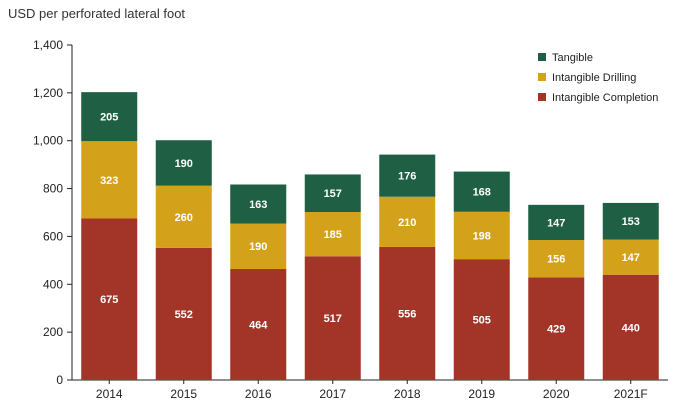 Image resolution: width=674 pixels, height=409 pixels. Describe the element at coordinates (48, 141) in the screenshot. I see `y-tick-label: 1,000` at that location.